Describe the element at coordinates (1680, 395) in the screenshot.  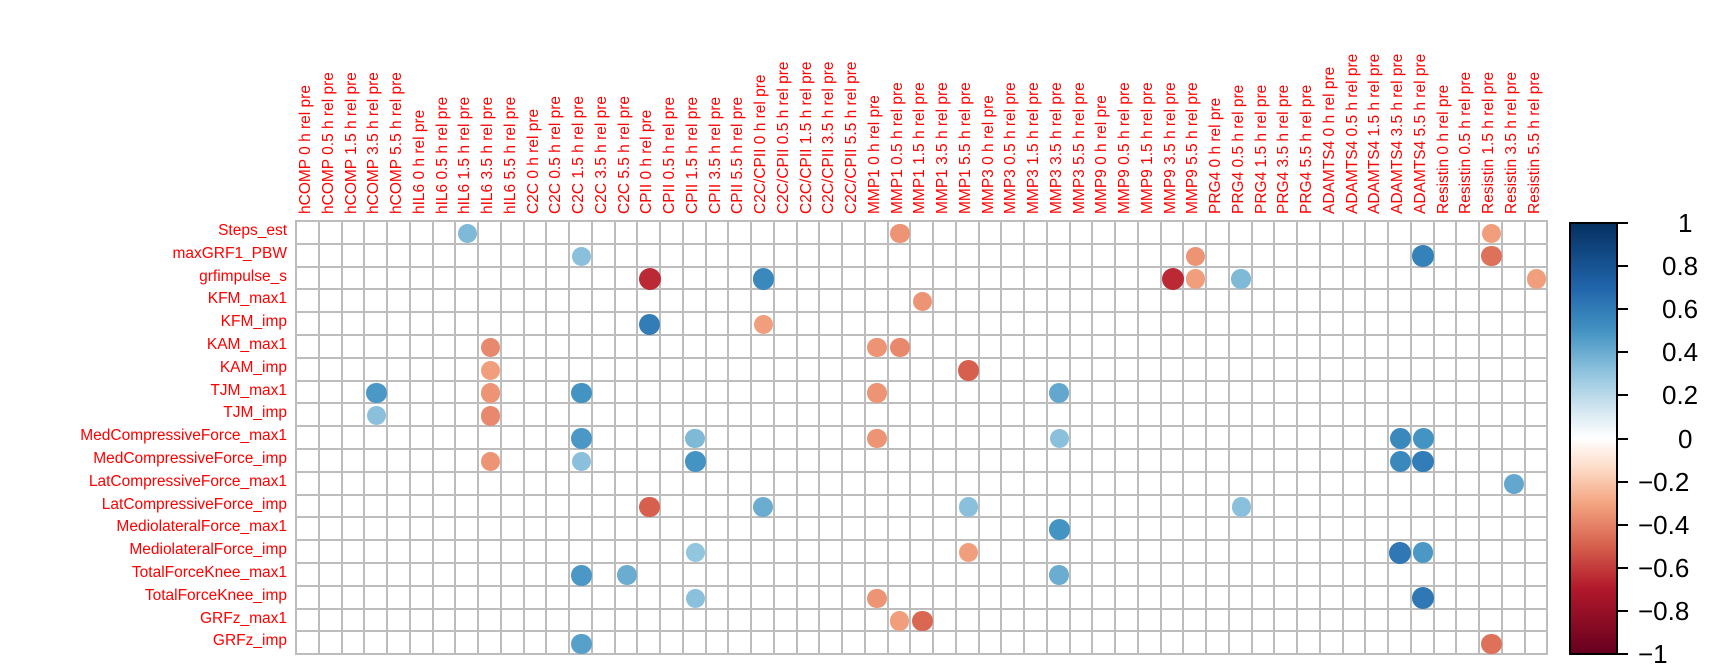
I see `colorbar-tick-label: 0.2` at that location.